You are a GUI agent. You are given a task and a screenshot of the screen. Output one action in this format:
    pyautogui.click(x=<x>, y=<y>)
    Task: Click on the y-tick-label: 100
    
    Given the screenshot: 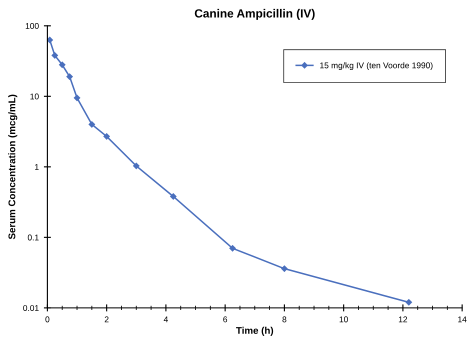 What is the action you would take?
    pyautogui.click(x=32, y=26)
    